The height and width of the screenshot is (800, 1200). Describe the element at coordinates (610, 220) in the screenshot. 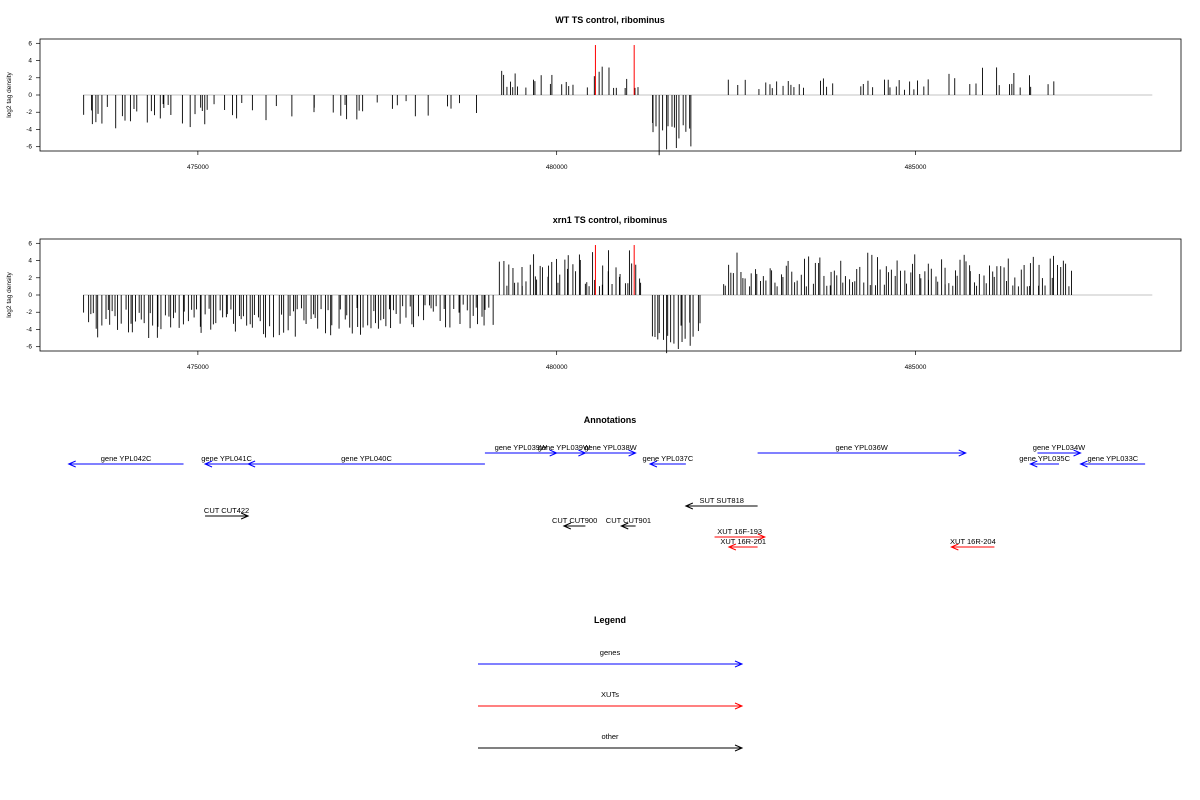

I see `chart-title: xrn1 TS control, ribominus` at that location.